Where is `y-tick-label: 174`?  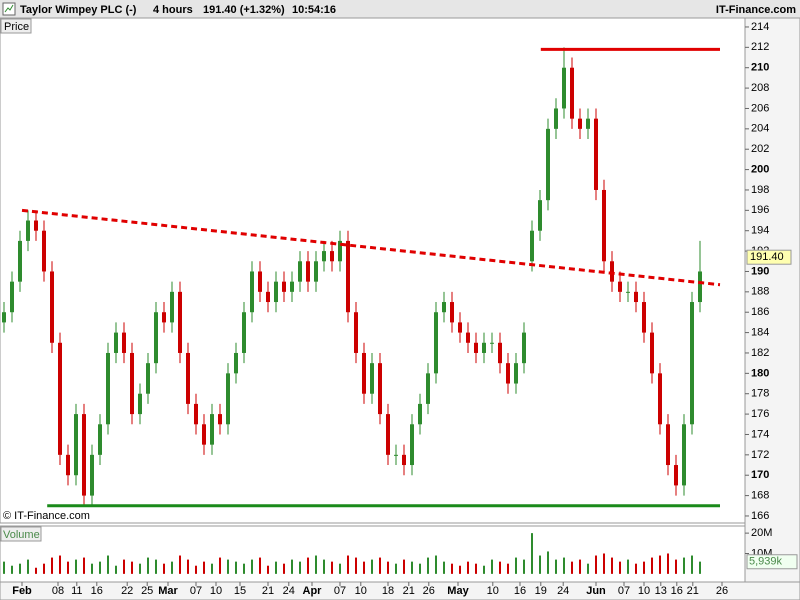 y-tick-label: 174 is located at coordinates (760, 434).